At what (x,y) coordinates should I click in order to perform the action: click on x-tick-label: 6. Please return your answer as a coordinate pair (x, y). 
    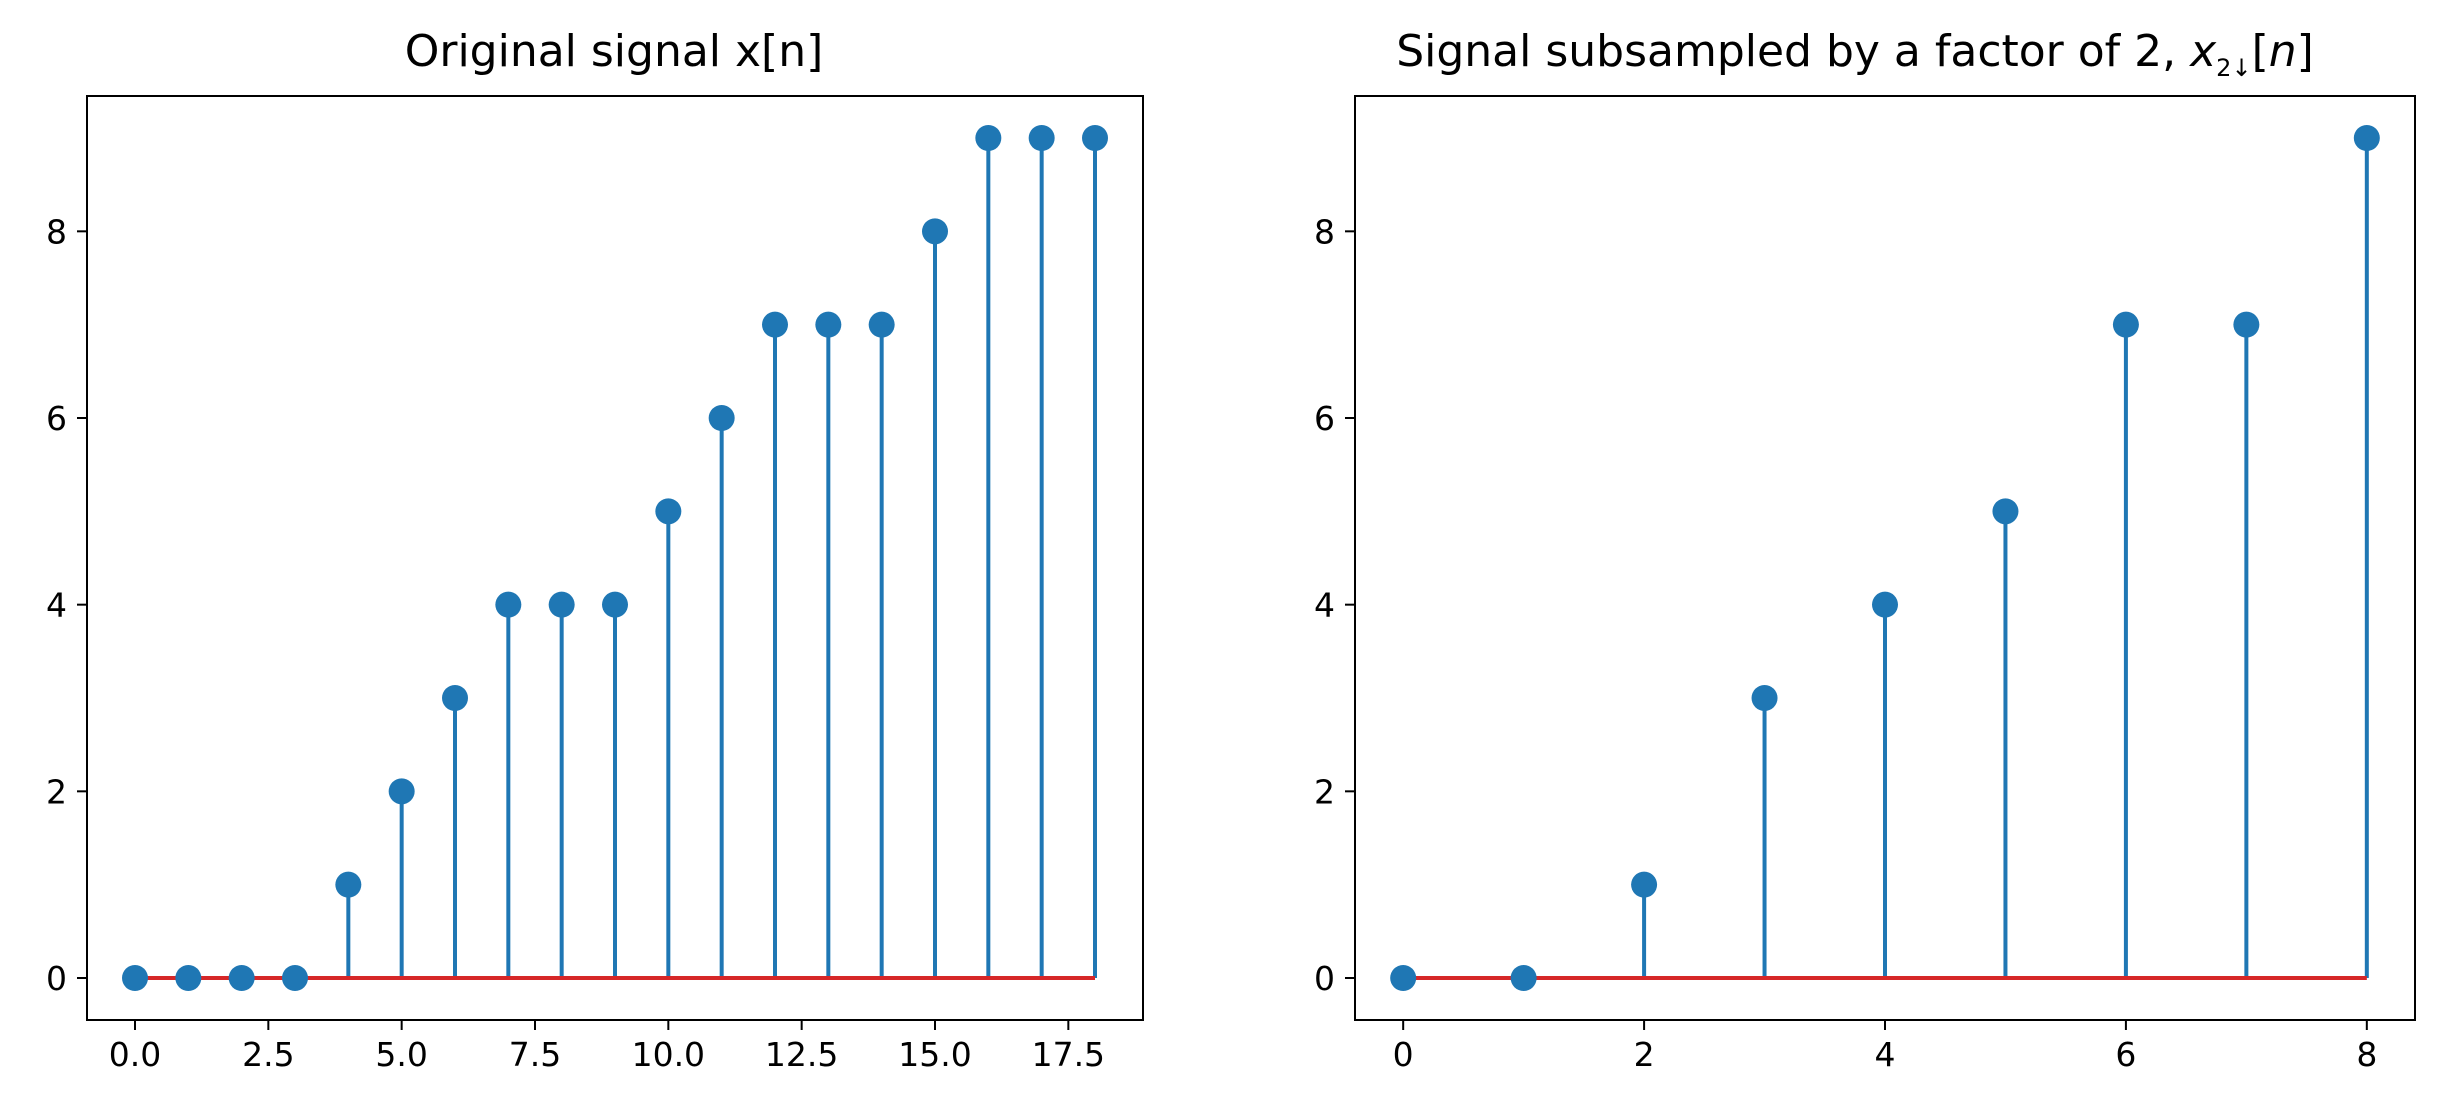
    Looking at the image, I should click on (2125, 1054).